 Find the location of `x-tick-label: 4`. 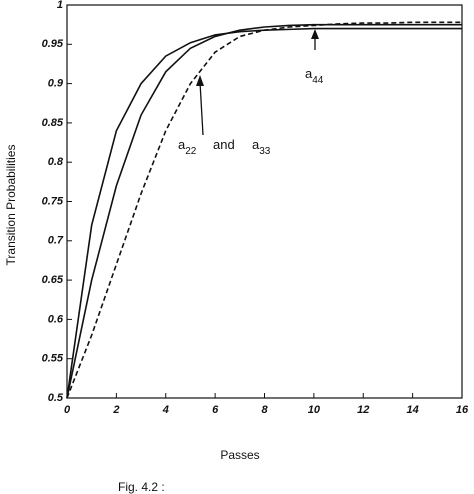

x-tick-label: 4 is located at coordinates (165, 410).